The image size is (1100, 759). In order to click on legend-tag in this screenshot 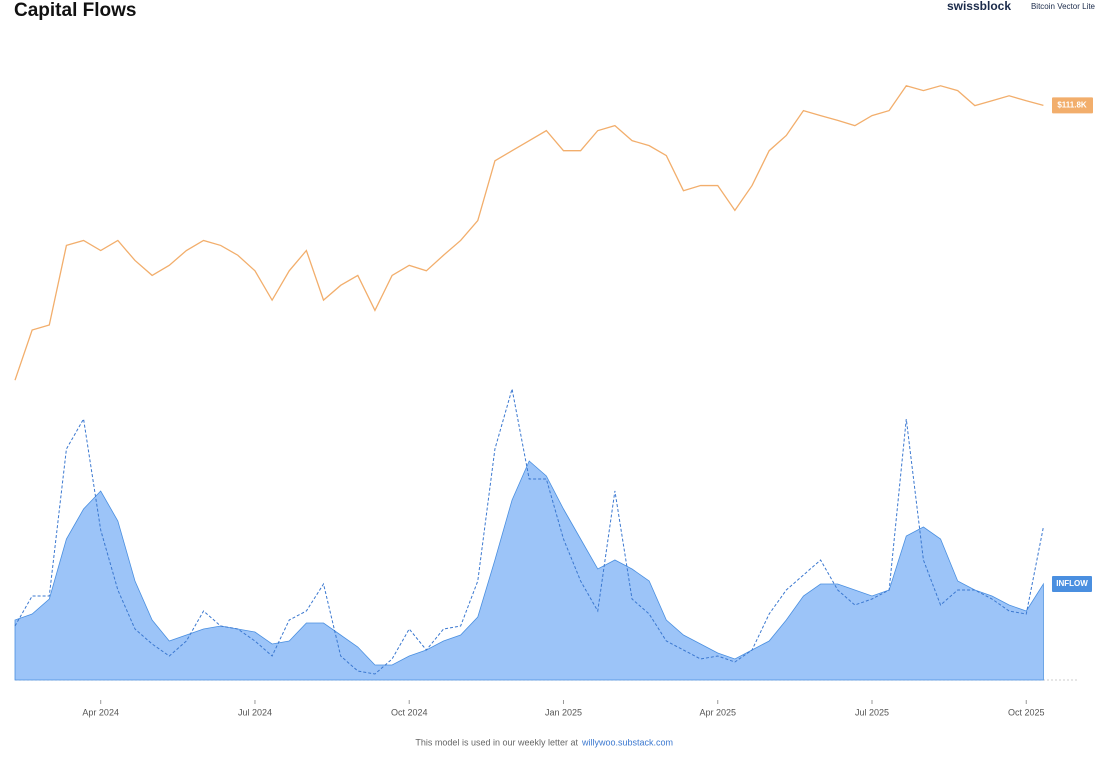, I will do `click(1072, 584)`.